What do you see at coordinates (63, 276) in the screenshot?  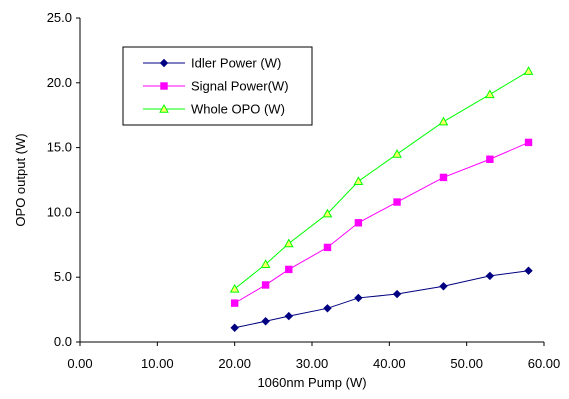 I see `y-tick-label: 5.0` at bounding box center [63, 276].